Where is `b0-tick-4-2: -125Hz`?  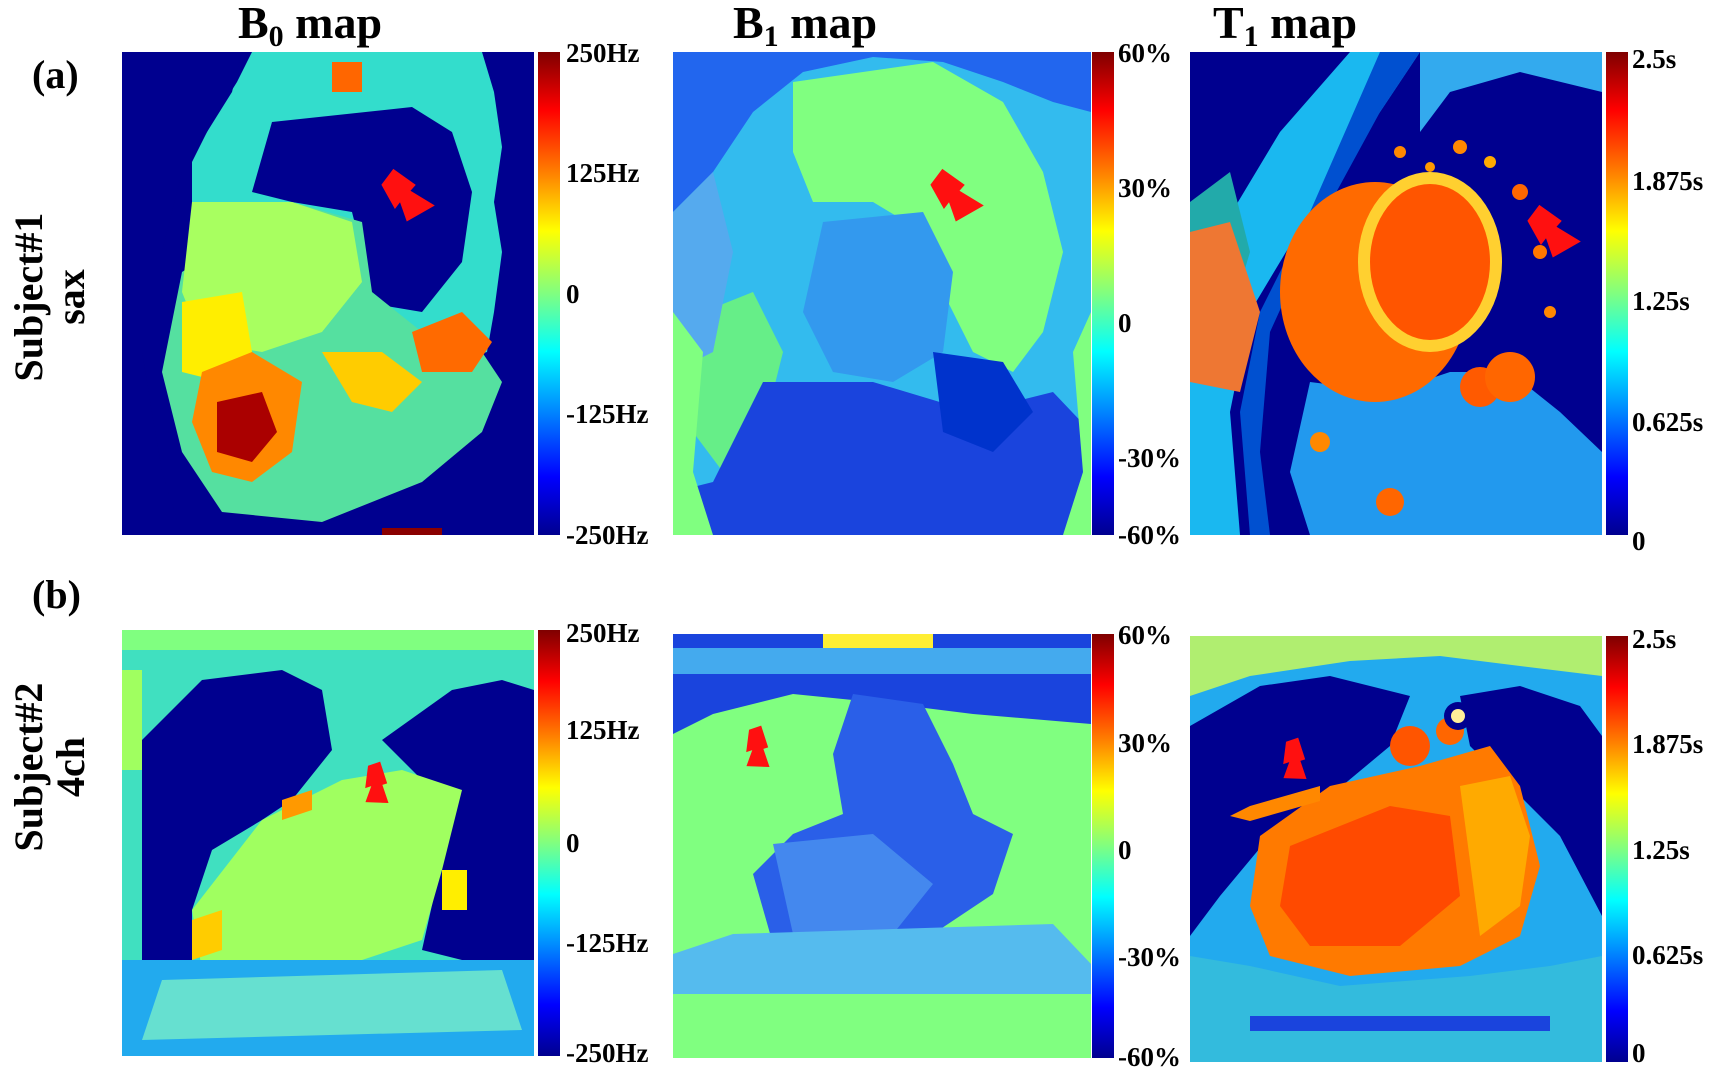 b0-tick-4-2: -125Hz is located at coordinates (607, 943).